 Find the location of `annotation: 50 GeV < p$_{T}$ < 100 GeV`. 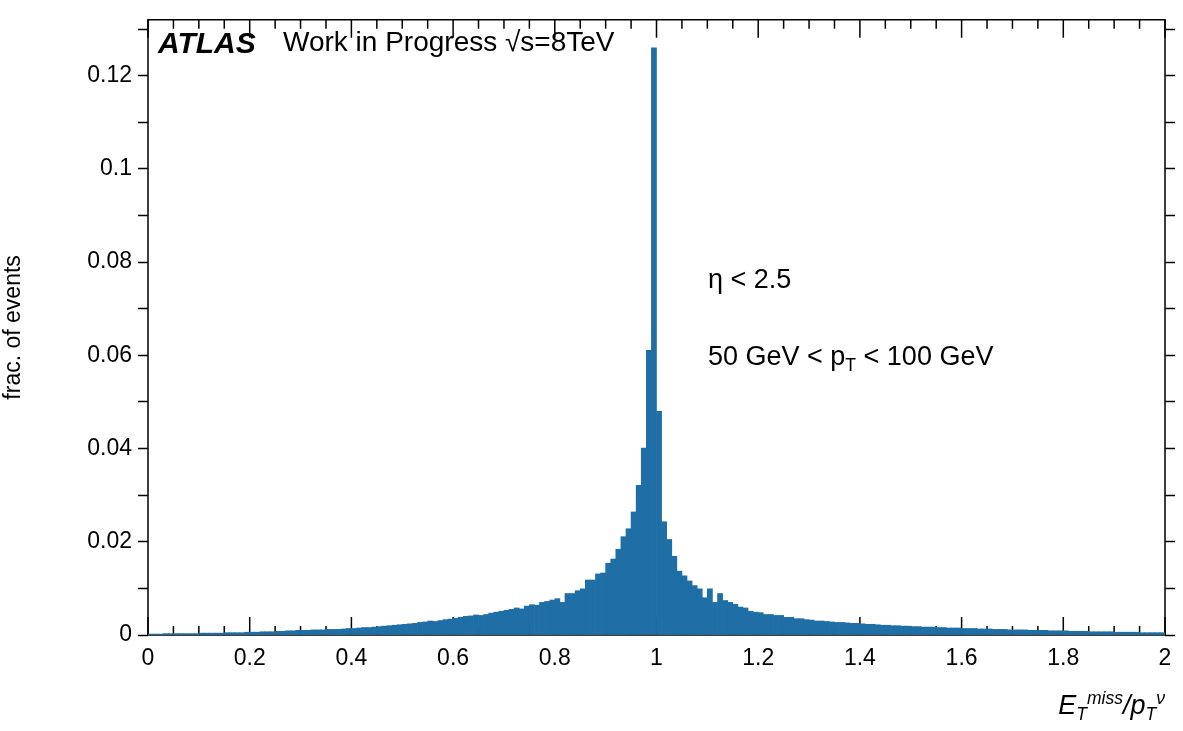

annotation: 50 GeV < p$_{T}$ < 100 GeV is located at coordinates (851, 358).